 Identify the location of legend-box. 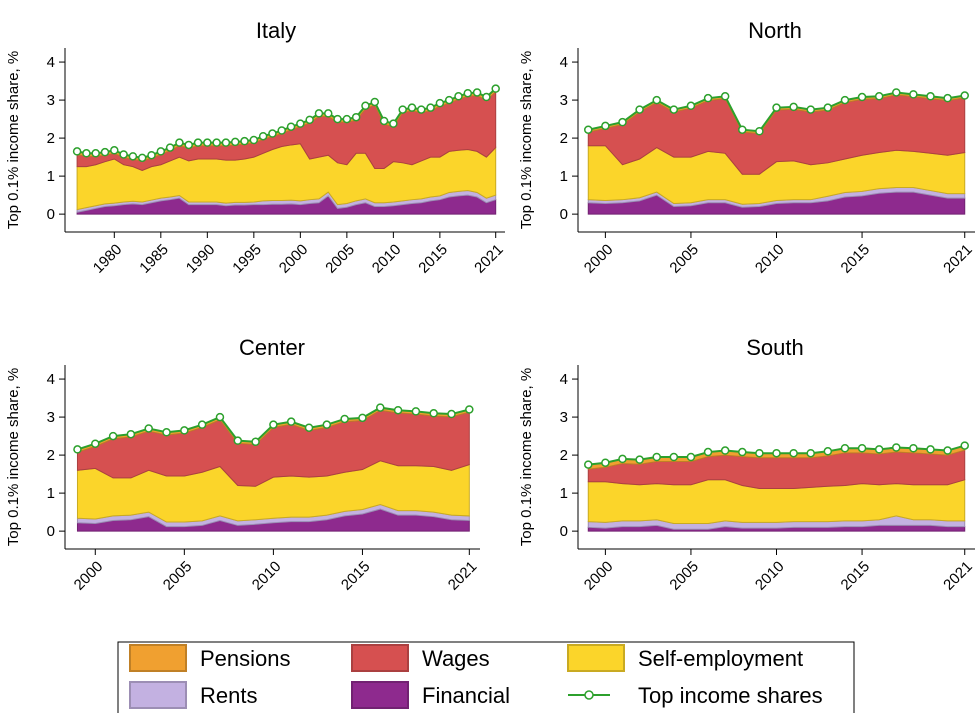
(486, 677).